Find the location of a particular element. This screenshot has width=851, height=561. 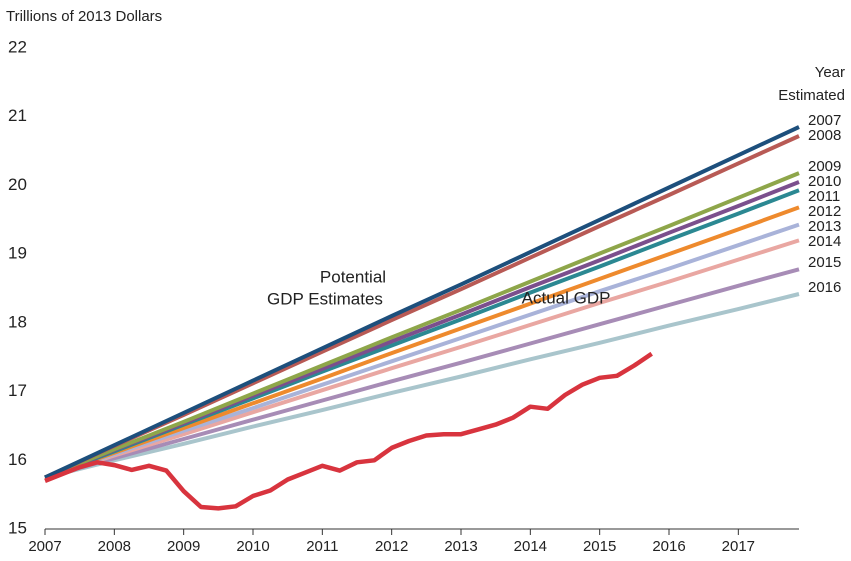

x-tick-label: 2016 is located at coordinates (668, 546).